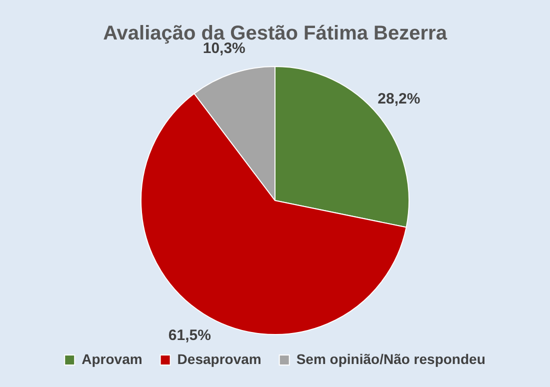 The height and width of the screenshot is (387, 550). I want to click on data-label: 61,5%, so click(189, 335).